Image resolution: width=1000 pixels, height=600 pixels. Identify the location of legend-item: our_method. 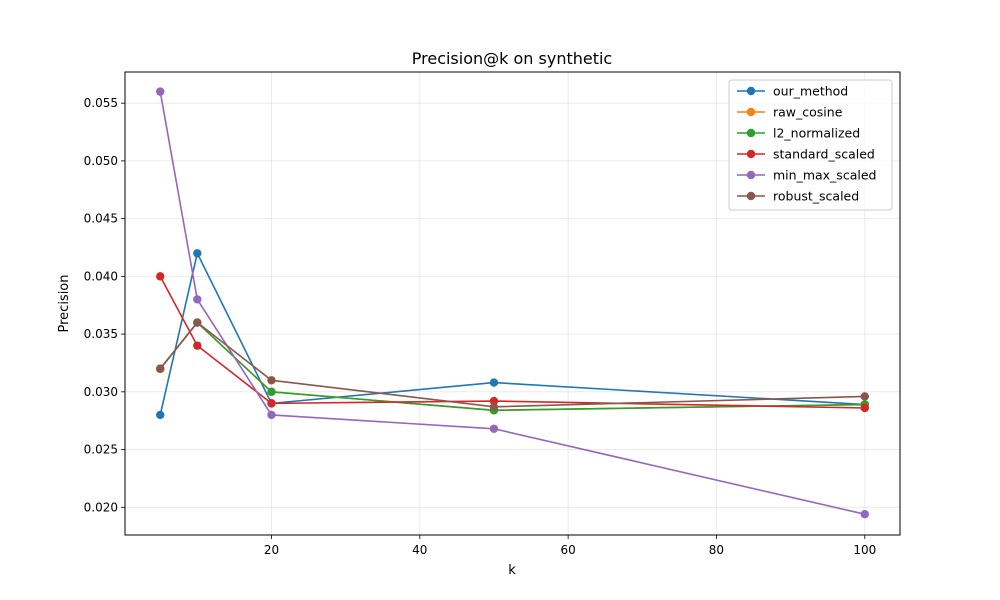
(792, 91).